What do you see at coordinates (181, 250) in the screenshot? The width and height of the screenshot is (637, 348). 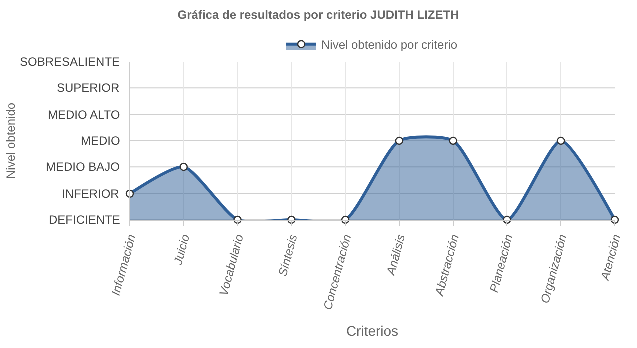 I see `x-tick-label: Juicio` at bounding box center [181, 250].